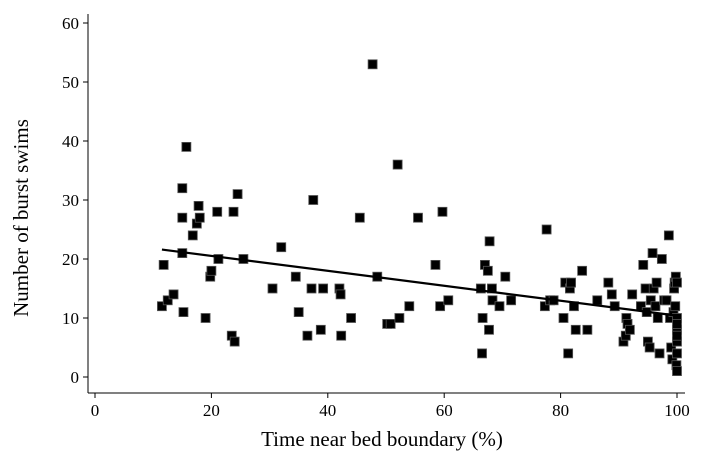 The height and width of the screenshot is (455, 701). I want to click on y-axis-title: Number of burst swims, so click(21, 218).